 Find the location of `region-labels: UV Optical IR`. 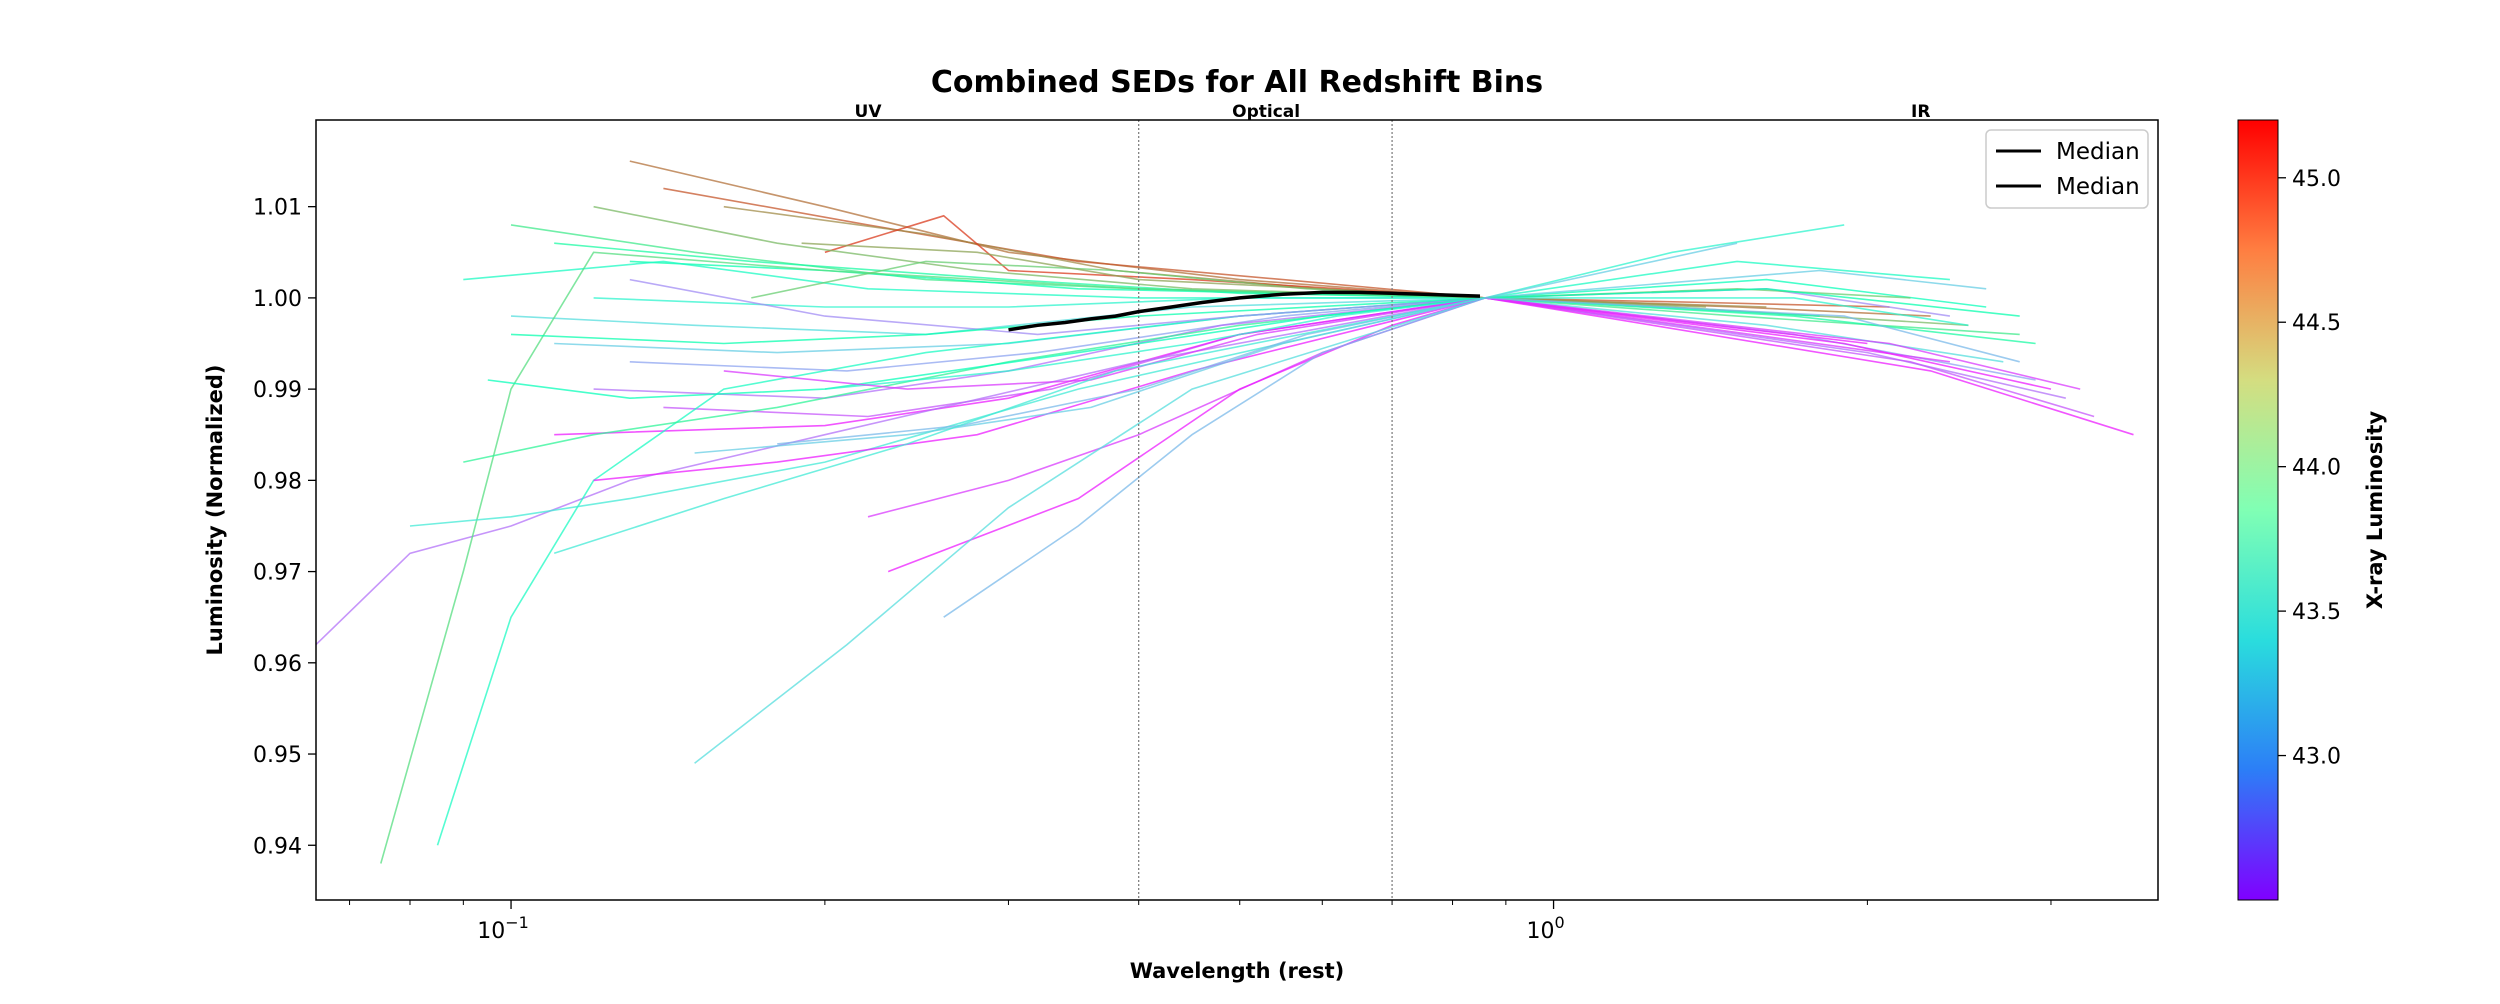

region-labels: UV Optical IR is located at coordinates (1393, 112).